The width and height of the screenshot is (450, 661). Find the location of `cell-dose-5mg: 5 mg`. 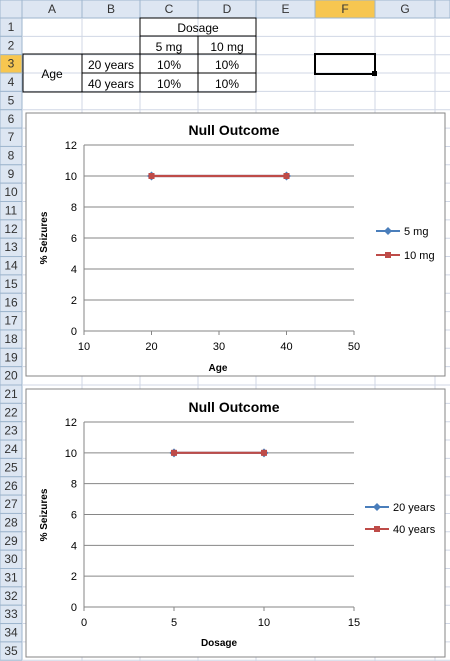

cell-dose-5mg: 5 mg is located at coordinates (169, 47).